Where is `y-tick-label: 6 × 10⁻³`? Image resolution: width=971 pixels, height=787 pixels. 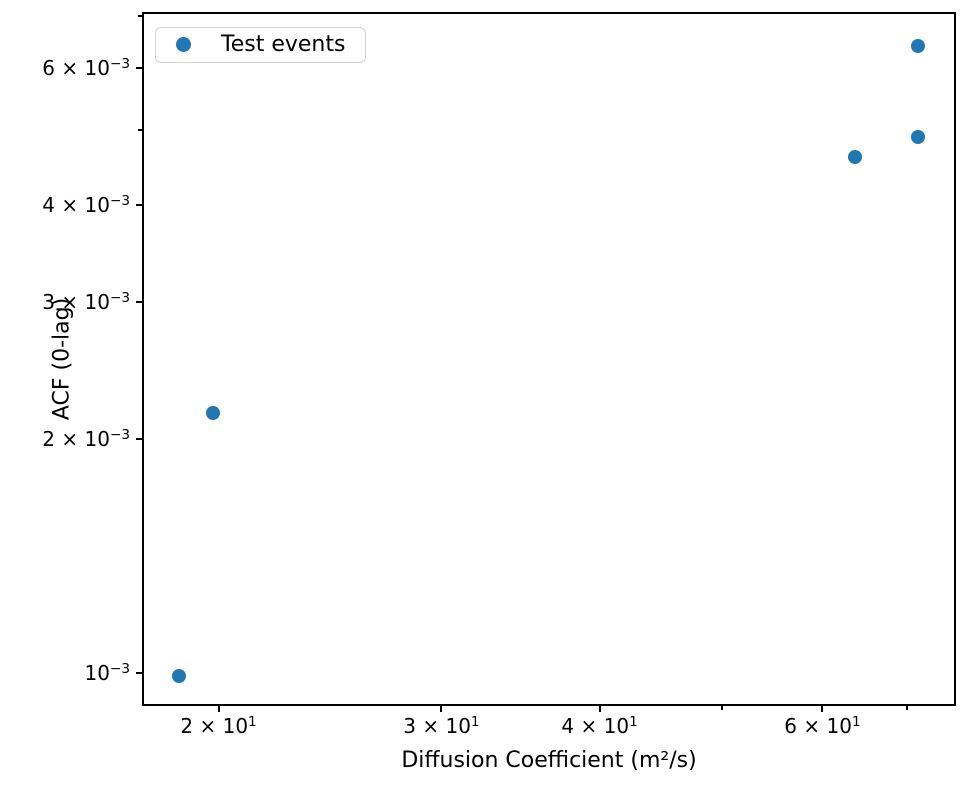
y-tick-label: 6 × 10⁻³ is located at coordinates (86, 68).